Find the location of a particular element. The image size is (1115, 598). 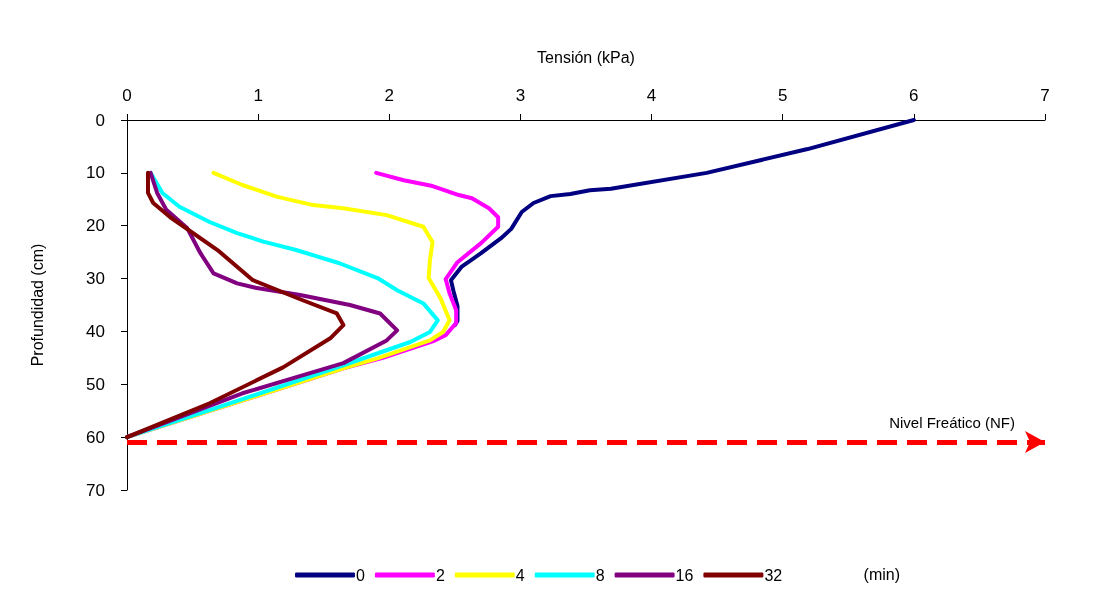

legend-label: 16 is located at coordinates (684, 575).